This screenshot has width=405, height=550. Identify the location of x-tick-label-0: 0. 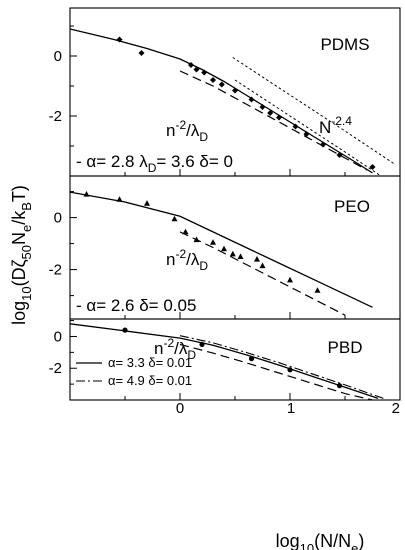
(180, 408).